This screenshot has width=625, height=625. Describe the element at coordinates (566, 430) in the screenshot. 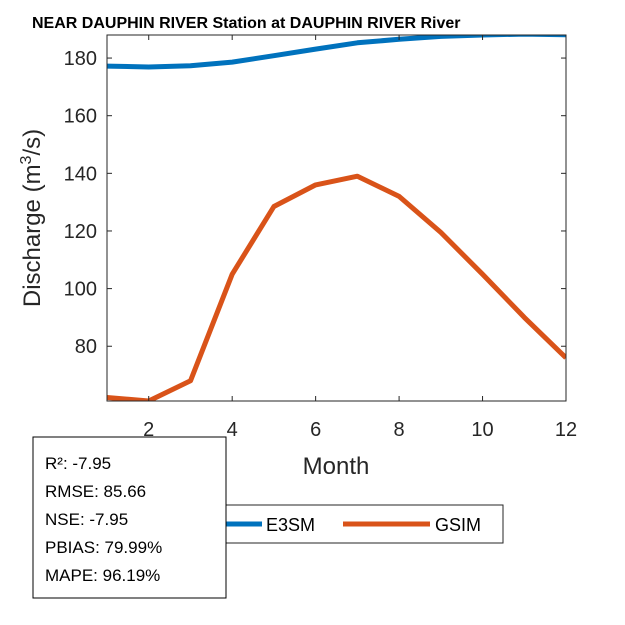

I see `x-tick-label: 12` at that location.